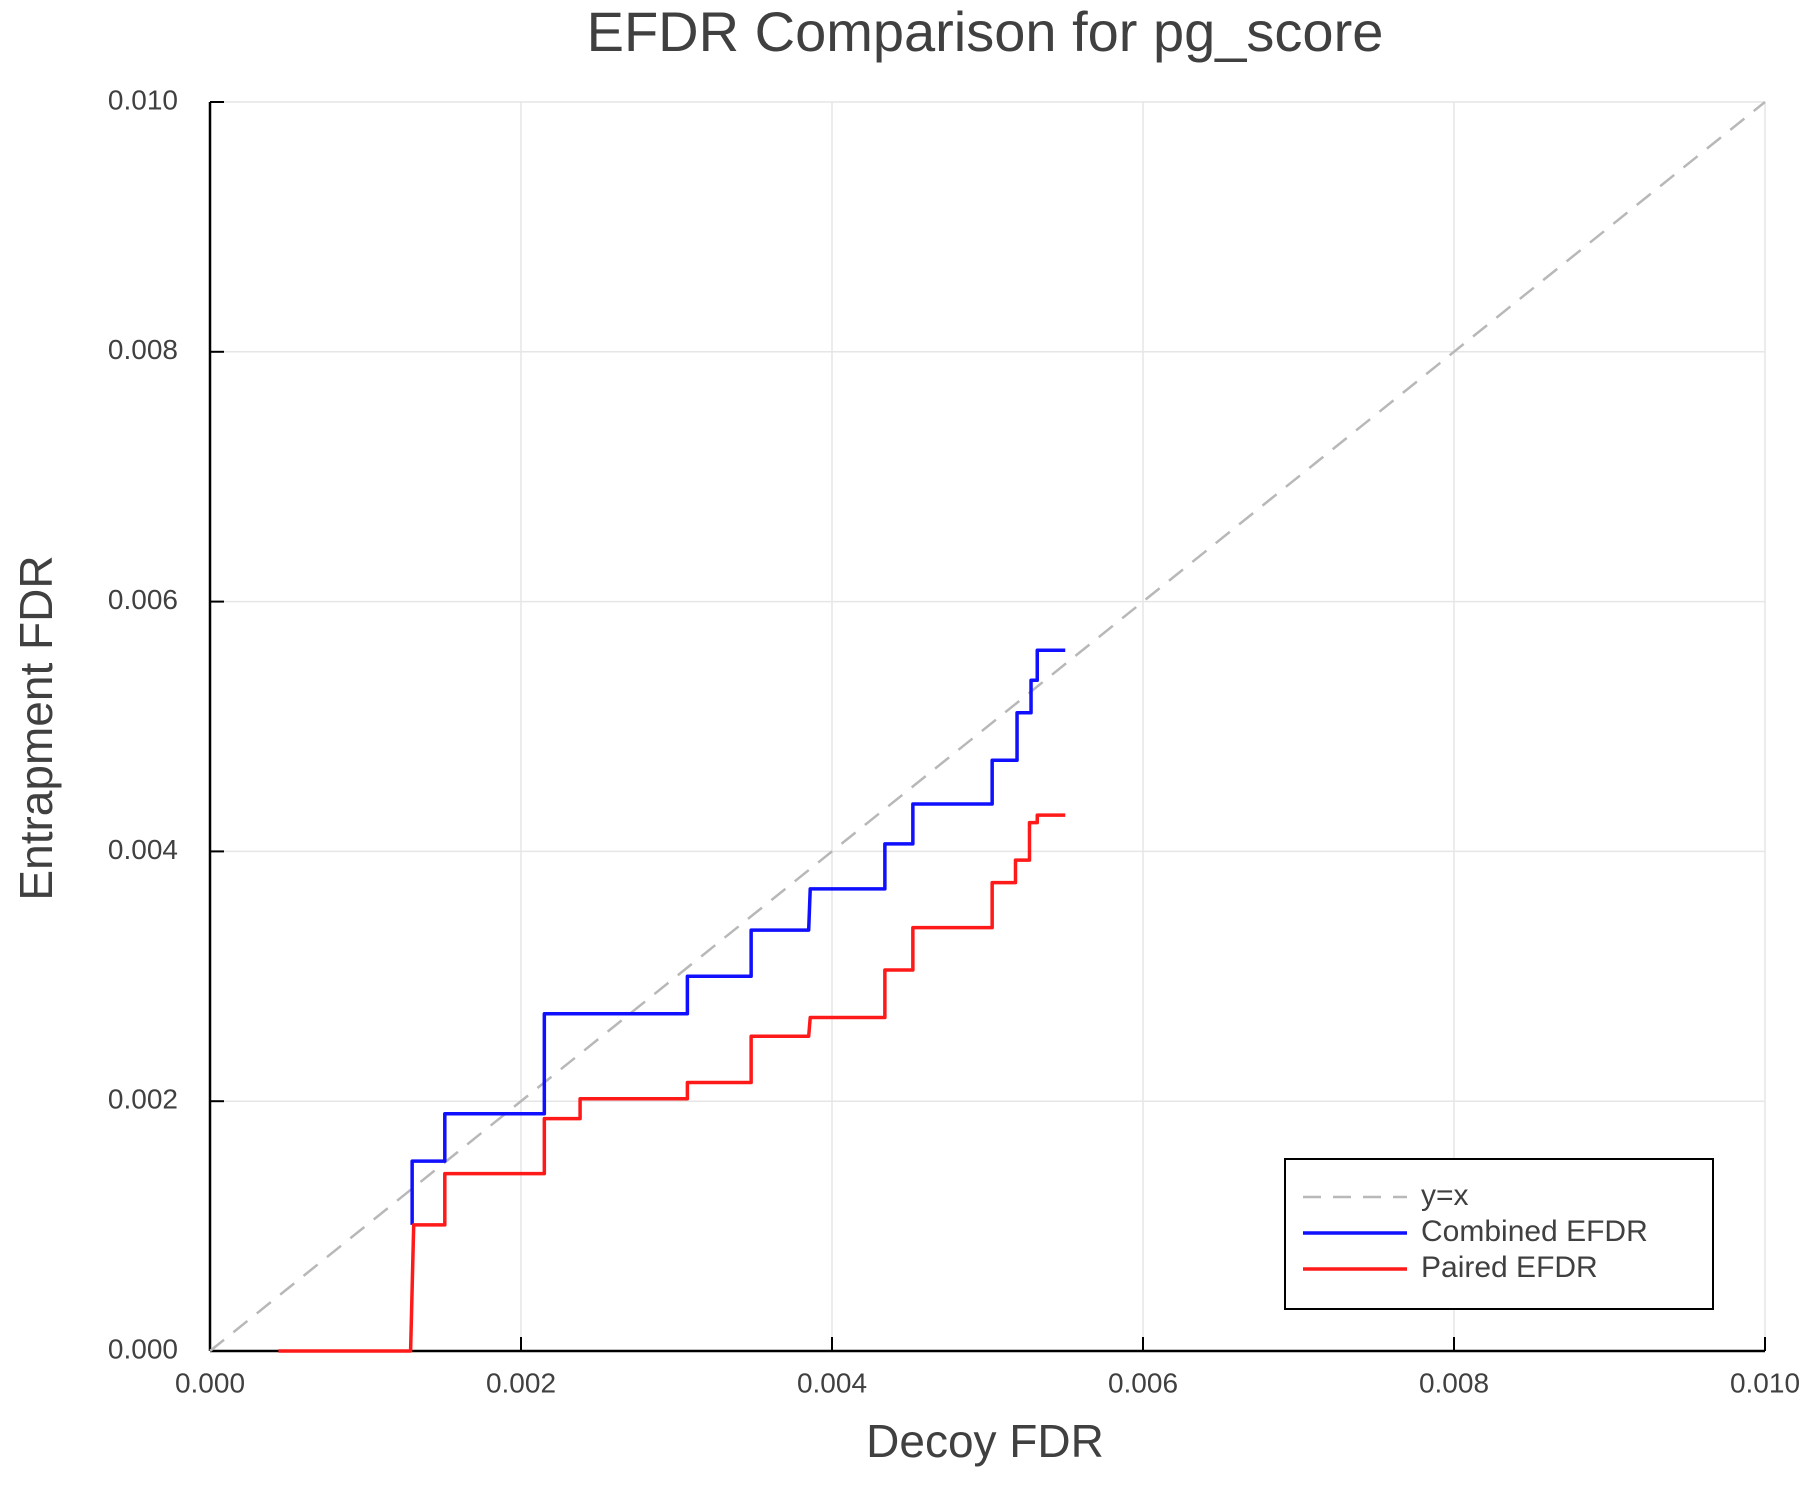  Describe the element at coordinates (1454, 1382) in the screenshot. I see `x-tick-label: 0.008` at that location.